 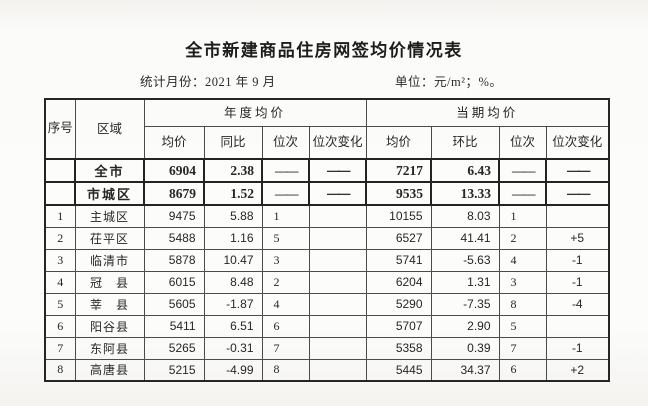 I want to click on cell-annual-avg: 6015, so click(x=174, y=282).